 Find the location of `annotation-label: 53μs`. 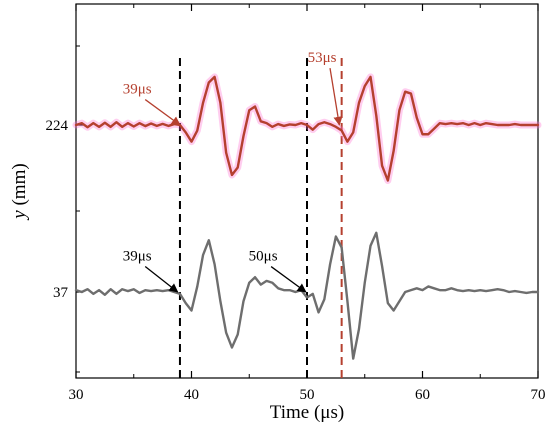

annotation-label: 53μs is located at coordinates (322, 58).